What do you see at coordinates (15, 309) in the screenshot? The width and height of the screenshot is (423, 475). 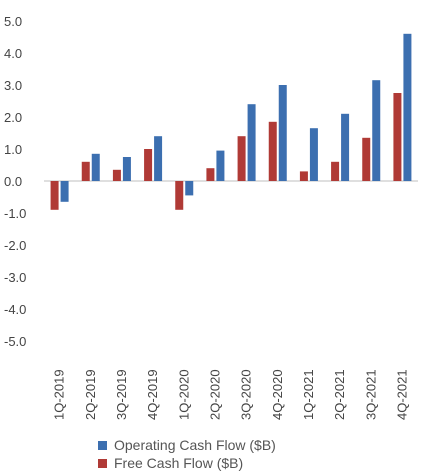 I see `y-tick-label: -4.0` at bounding box center [15, 309].